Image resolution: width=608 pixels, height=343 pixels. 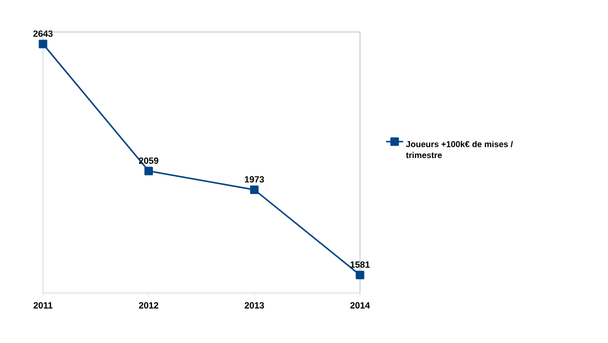 What do you see at coordinates (43, 33) in the screenshot?
I see `data-label: 2643` at bounding box center [43, 33].